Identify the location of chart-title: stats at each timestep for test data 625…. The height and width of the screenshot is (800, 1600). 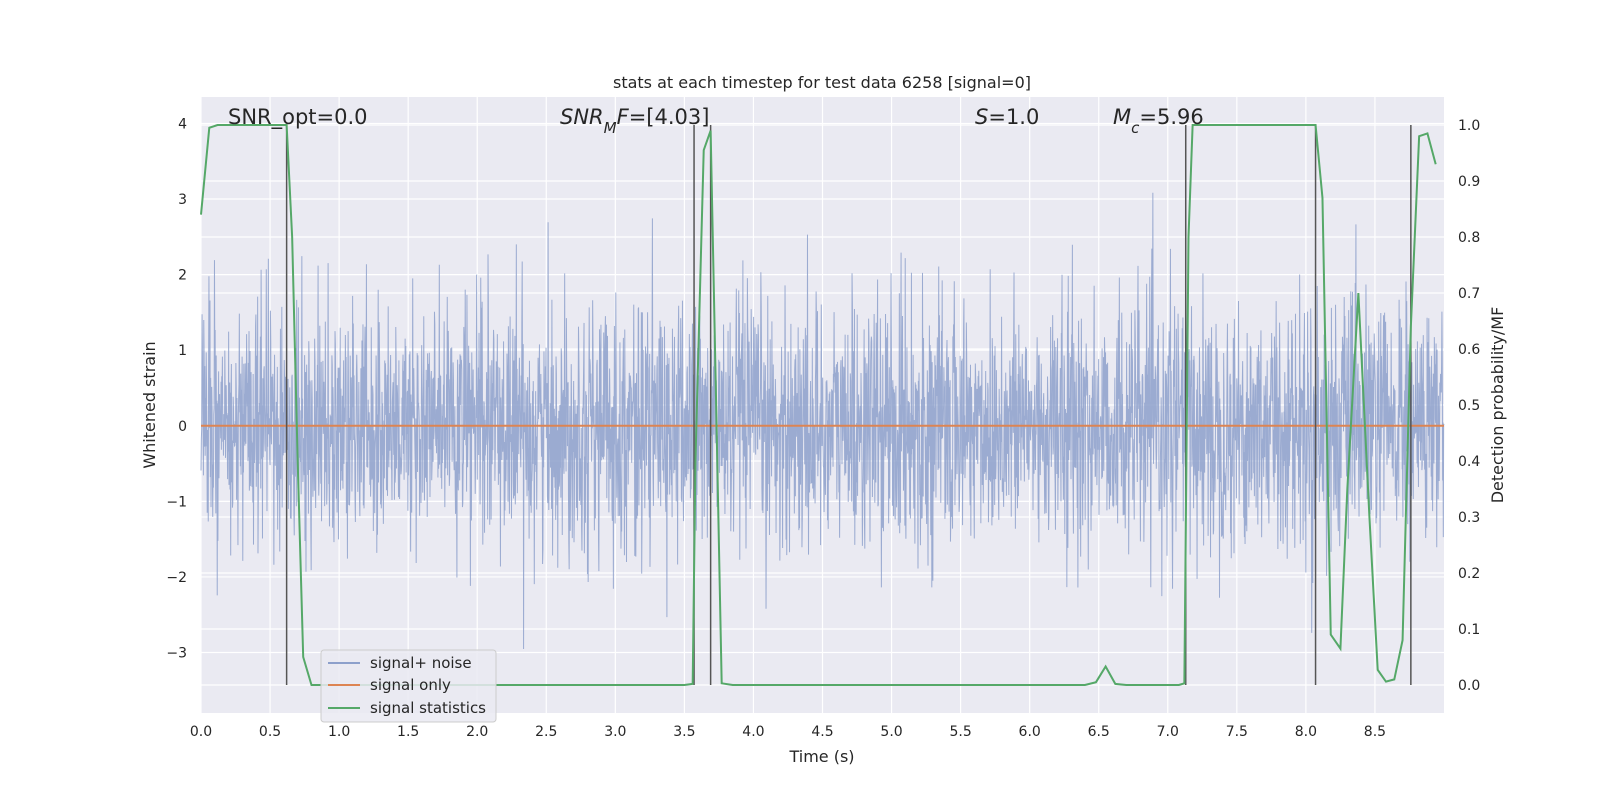
(822, 82).